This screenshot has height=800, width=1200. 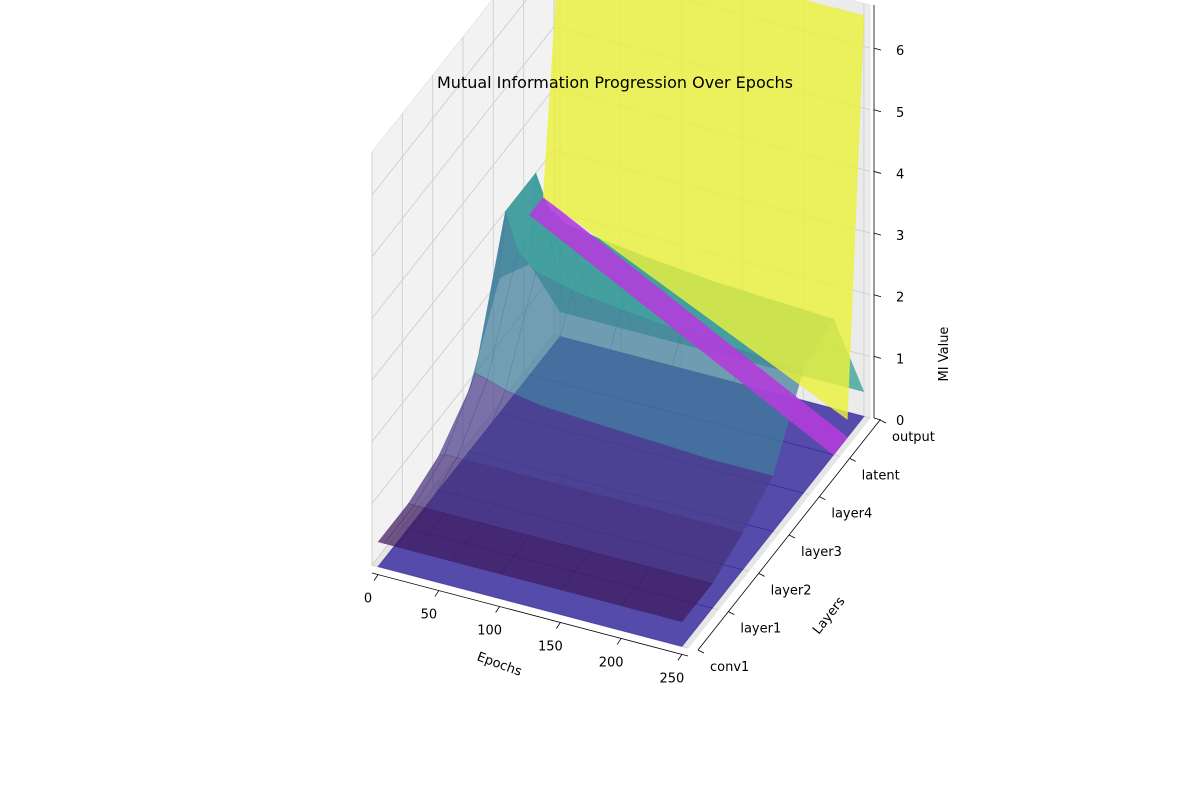 What do you see at coordinates (900, 51) in the screenshot?
I see `z-tick-label: 6` at bounding box center [900, 51].